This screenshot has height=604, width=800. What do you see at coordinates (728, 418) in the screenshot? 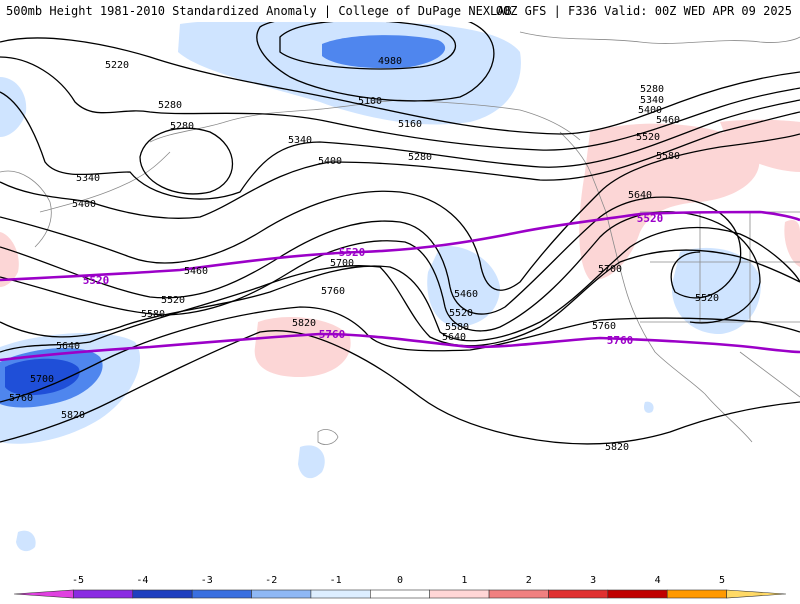
I see `baja-coast` at bounding box center [728, 418].